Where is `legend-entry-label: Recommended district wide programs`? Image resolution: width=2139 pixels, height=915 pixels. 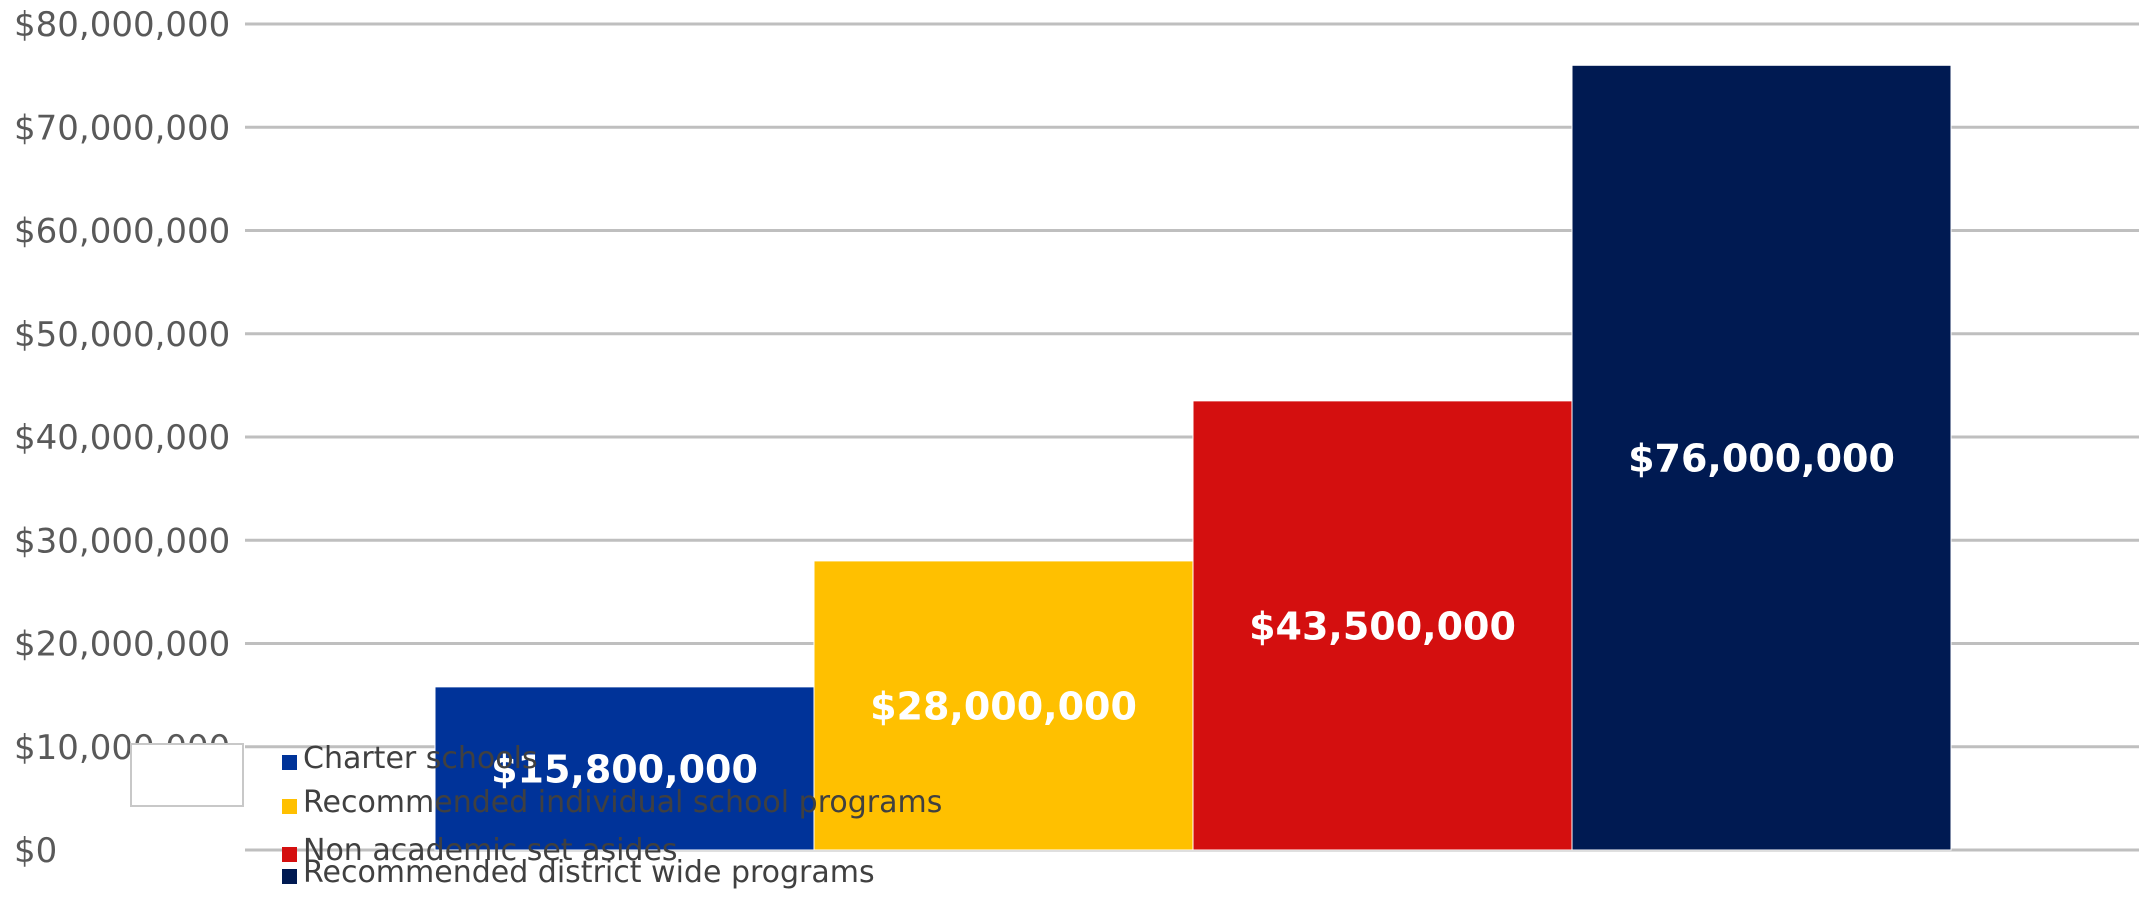 legend-entry-label: Recommended district wide programs is located at coordinates (589, 872).